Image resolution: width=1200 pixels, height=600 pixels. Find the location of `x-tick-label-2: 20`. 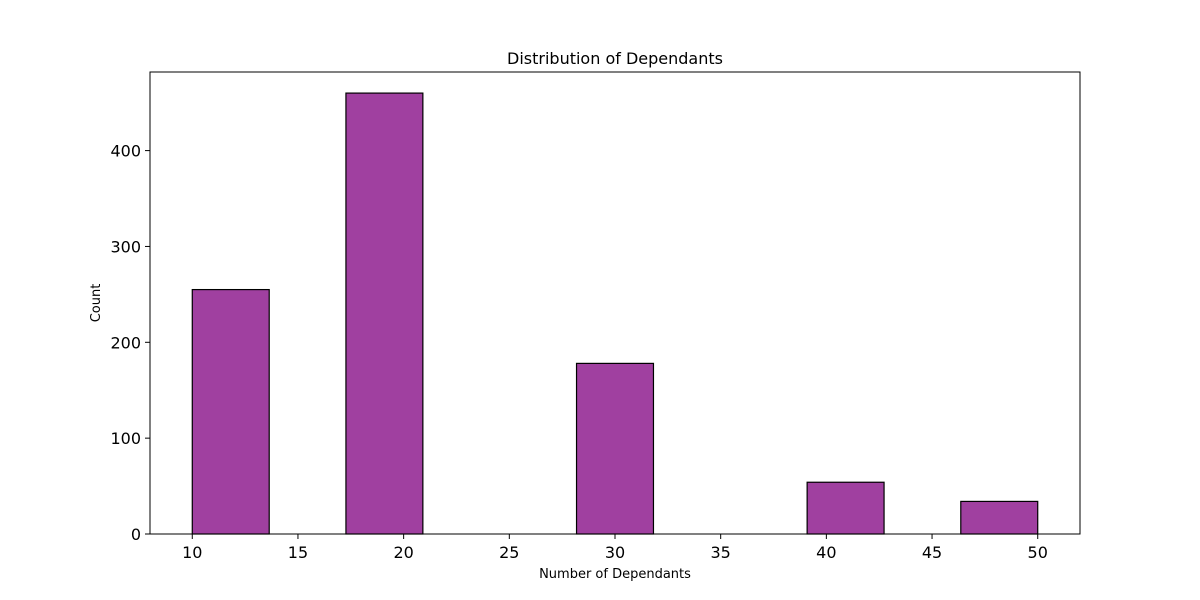

x-tick-label-2: 20 is located at coordinates (403, 552).